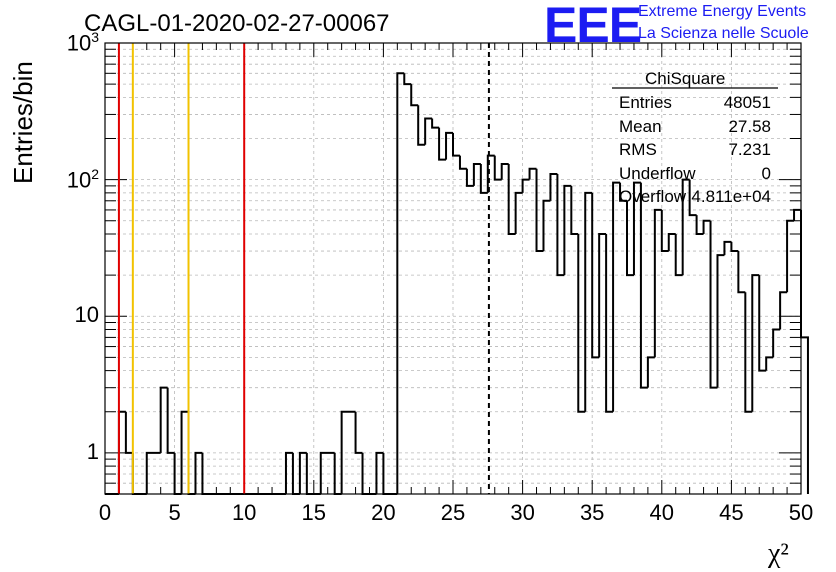 This screenshot has width=836, height=572. I want to click on x-axis-label: χ², so click(778, 553).